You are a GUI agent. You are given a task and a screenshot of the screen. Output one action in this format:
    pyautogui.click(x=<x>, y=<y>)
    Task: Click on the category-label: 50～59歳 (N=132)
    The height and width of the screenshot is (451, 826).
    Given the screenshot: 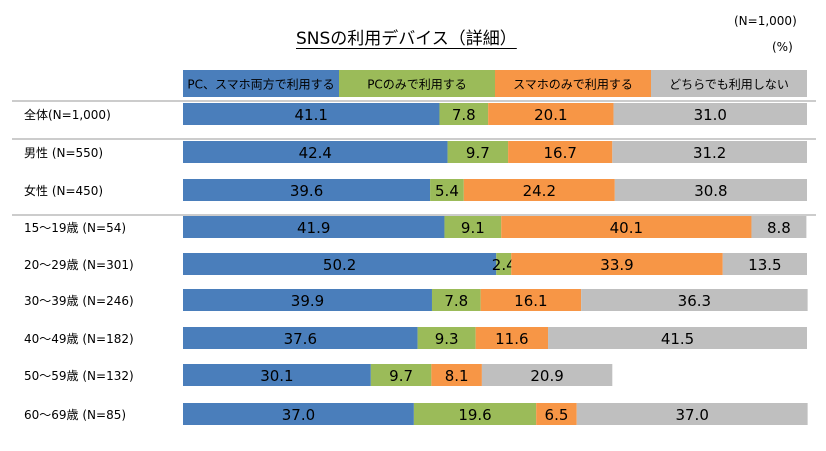 What is the action you would take?
    pyautogui.click(x=79, y=376)
    